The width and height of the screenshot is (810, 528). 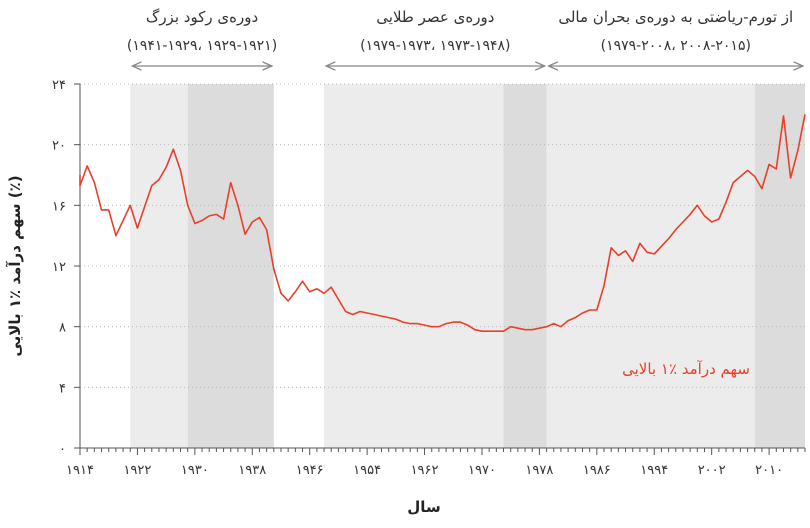 I want to click on x-tick-label: ۱۹۷۸, so click(x=539, y=470).